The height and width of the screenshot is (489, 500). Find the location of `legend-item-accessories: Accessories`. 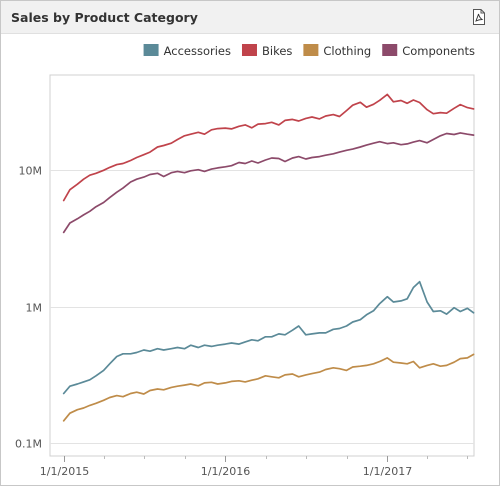

legend-item-accessories: Accessories is located at coordinates (187, 51).